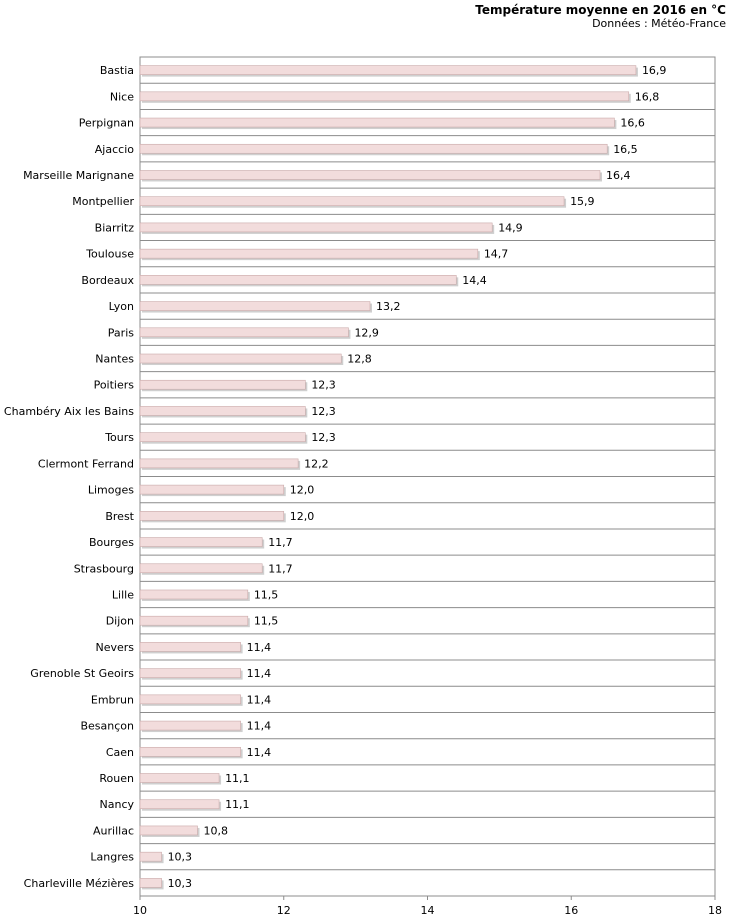 Image resolution: width=730 pixels, height=921 pixels. I want to click on category-label: Toulouse, so click(109, 254).